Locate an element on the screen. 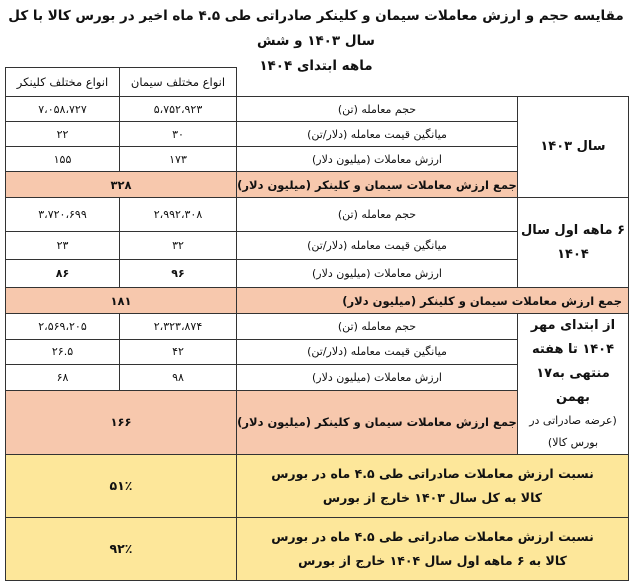 Image resolution: width=632 pixels, height=584 pixels. header-clinker: انواع مختلف کلینکر is located at coordinates (62, 82).